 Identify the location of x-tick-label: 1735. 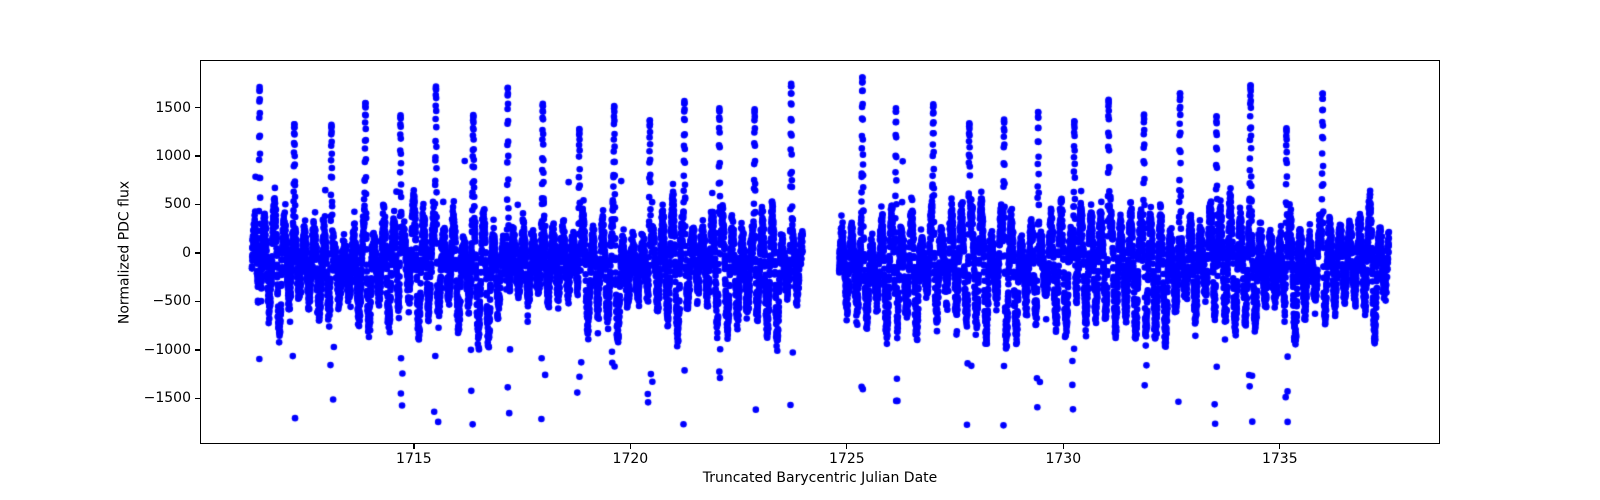
(1279, 459).